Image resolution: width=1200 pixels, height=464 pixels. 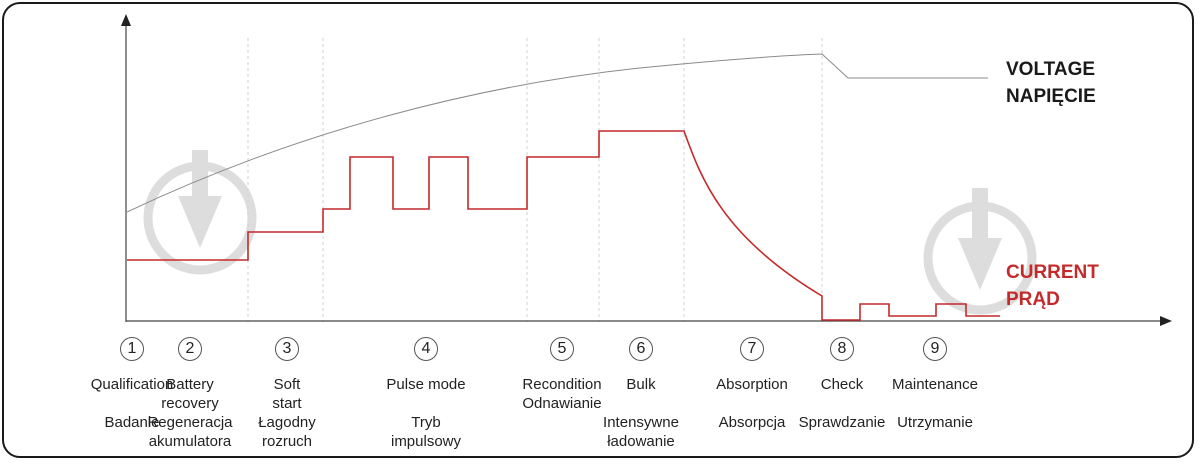 I want to click on stage-label-pl: rozruch, so click(x=287, y=441).